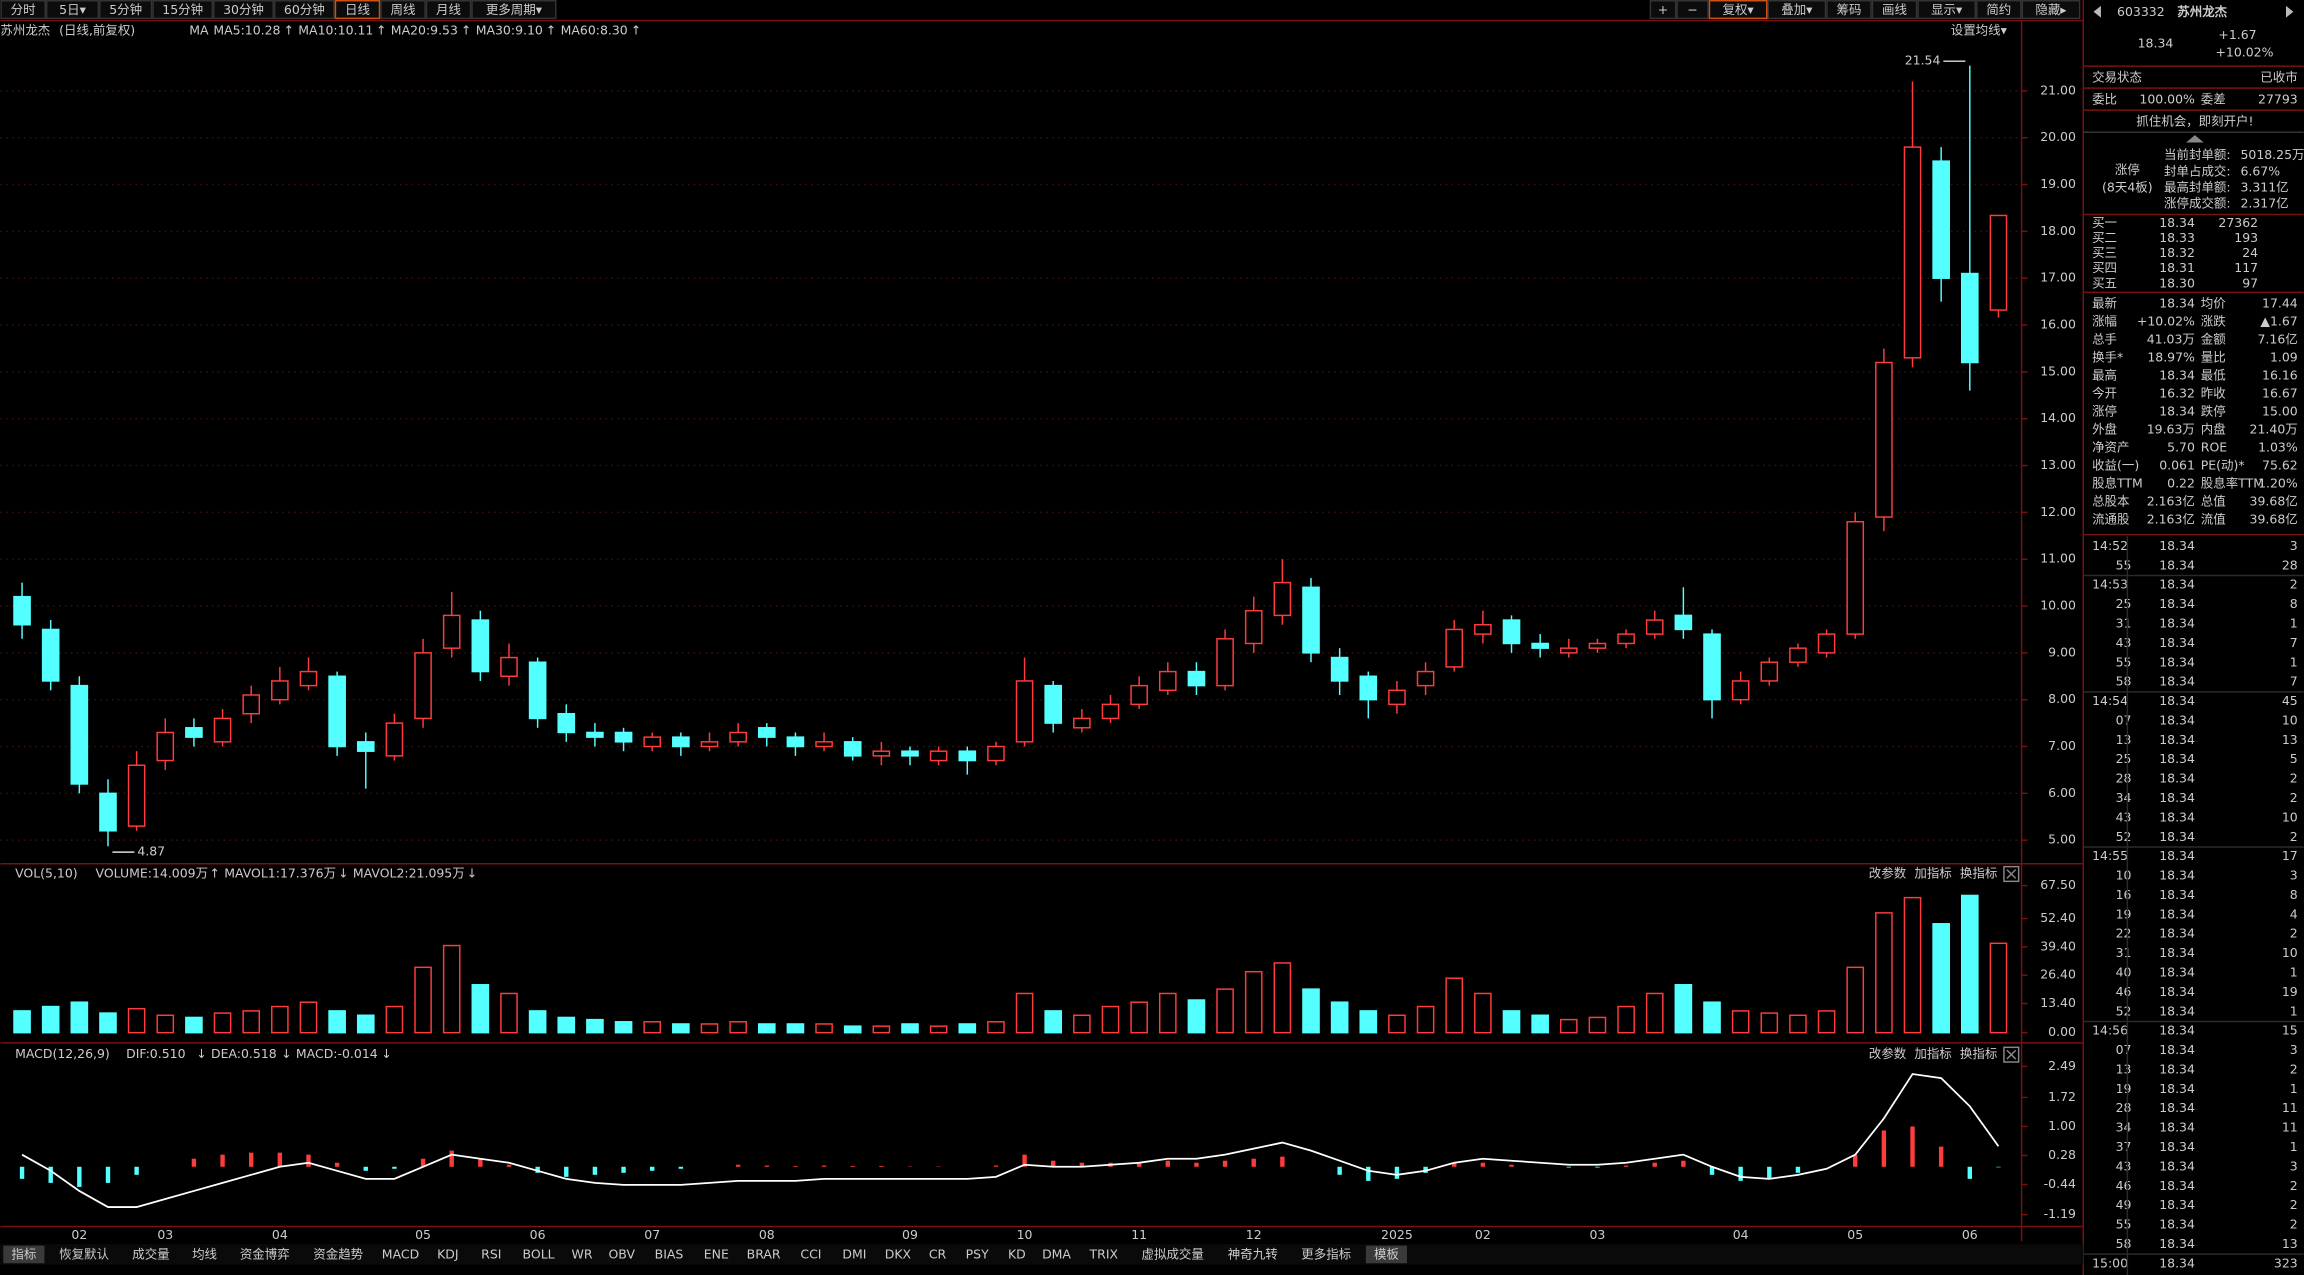 Image resolution: width=2304 pixels, height=1275 pixels. What do you see at coordinates (2294, 1010) in the screenshot?
I see `tick-volume: 1` at bounding box center [2294, 1010].